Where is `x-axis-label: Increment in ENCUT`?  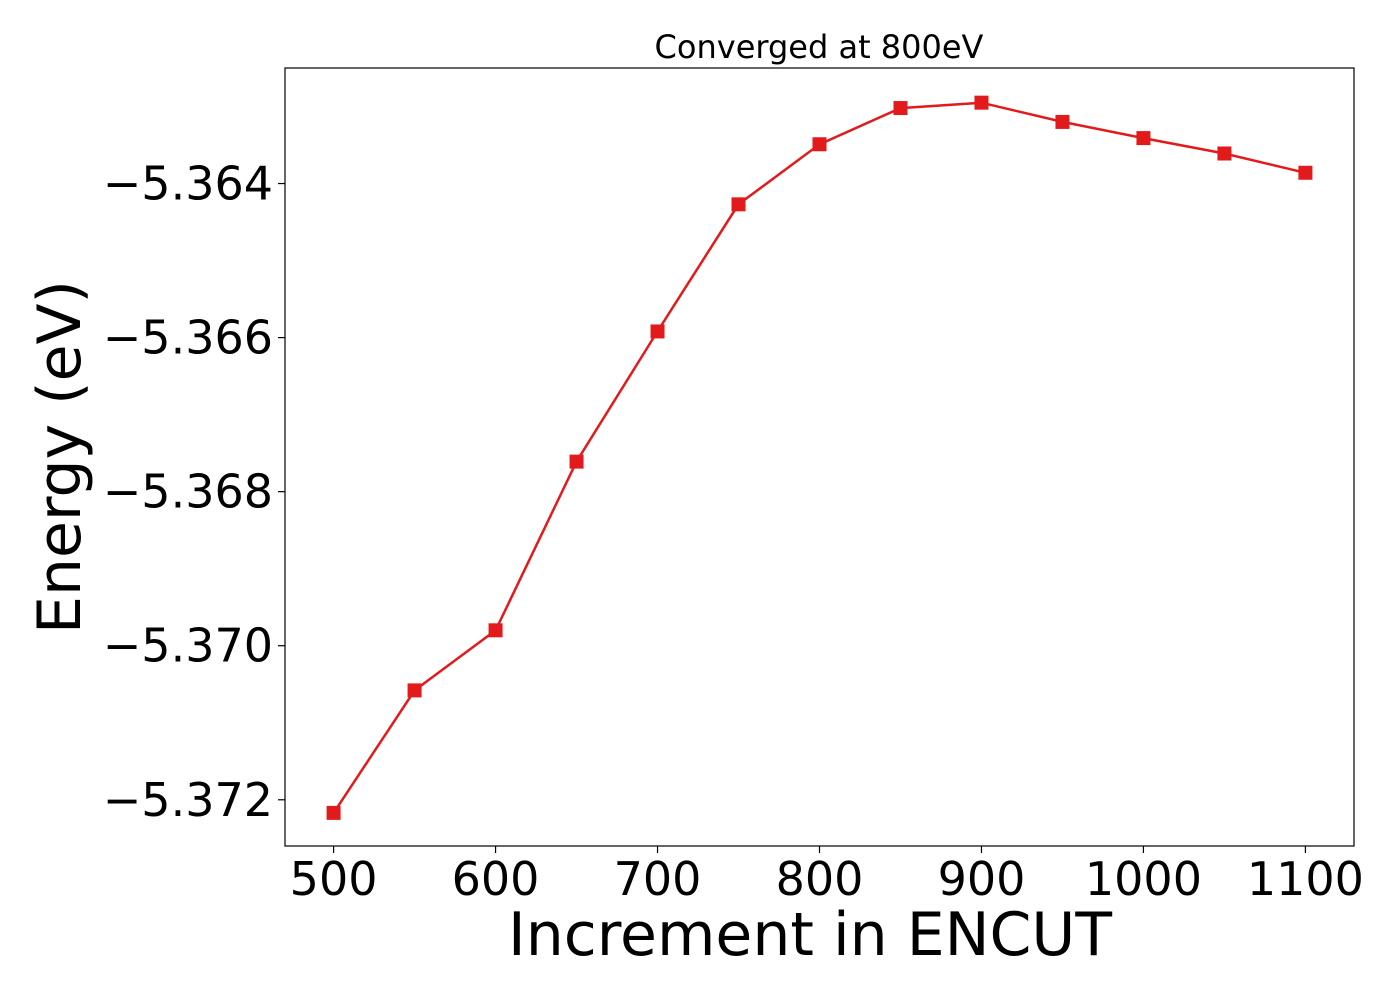 x-axis-label: Increment in ENCUT is located at coordinates (810, 935).